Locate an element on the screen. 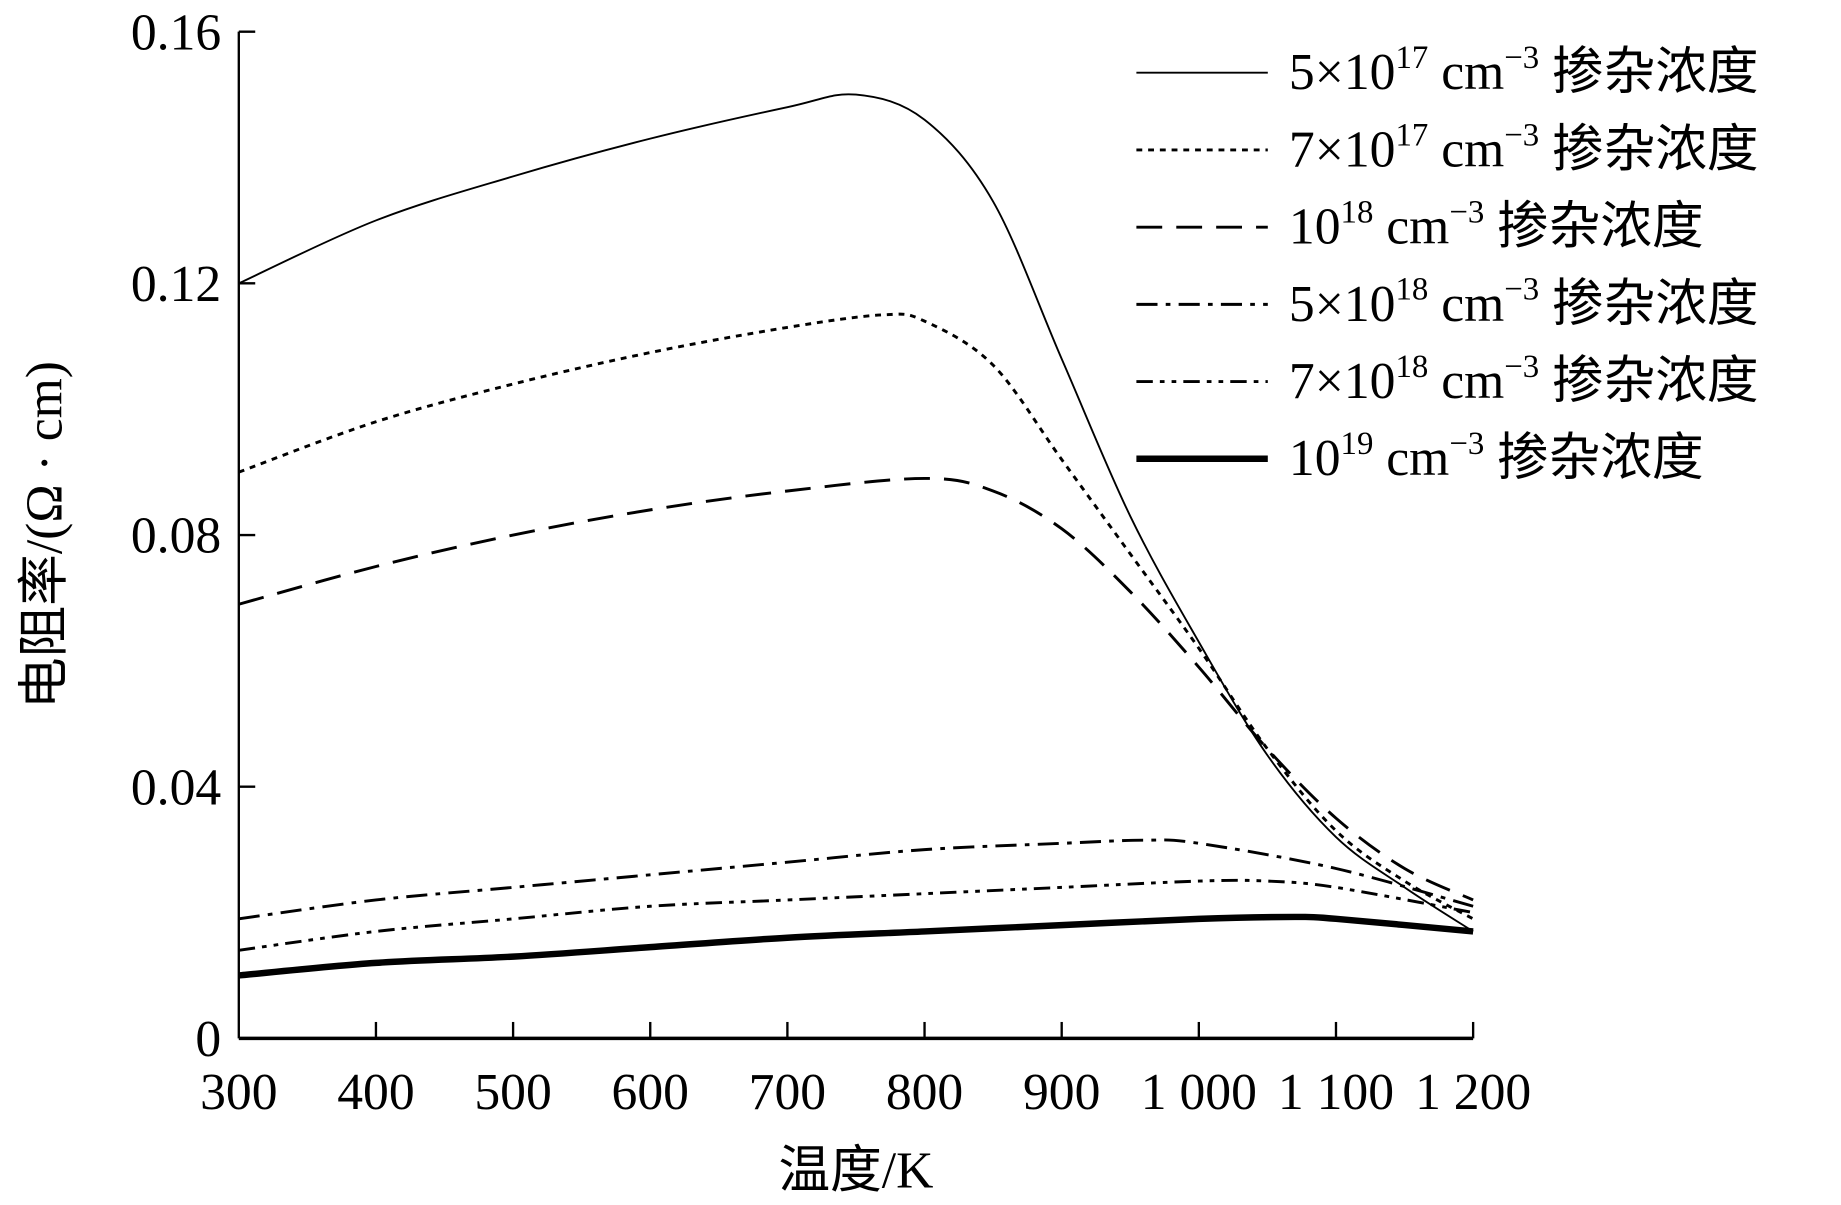 The width and height of the screenshot is (1841, 1205). legend-label: 5×1017 cm−3 掺杂浓度 is located at coordinates (1524, 70).